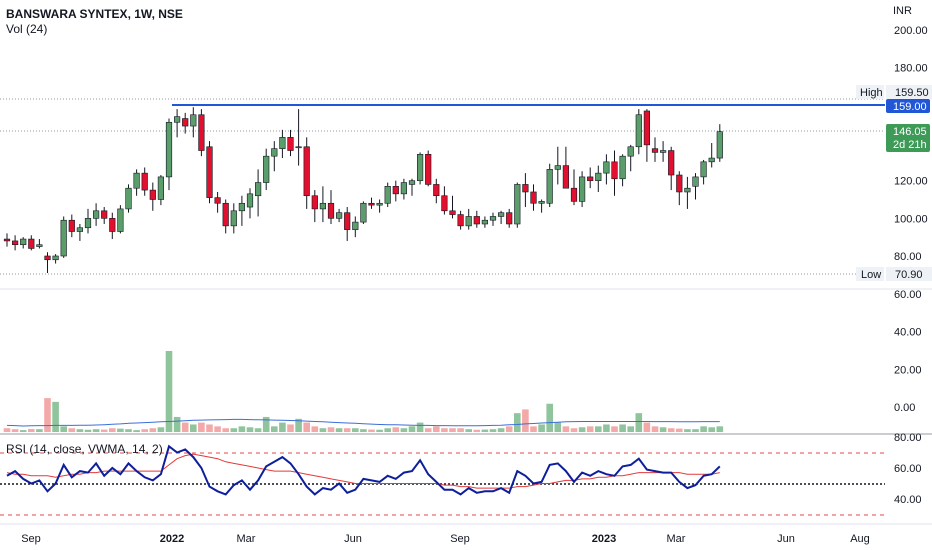  I want to click on high-value: 159.50, so click(912, 93).